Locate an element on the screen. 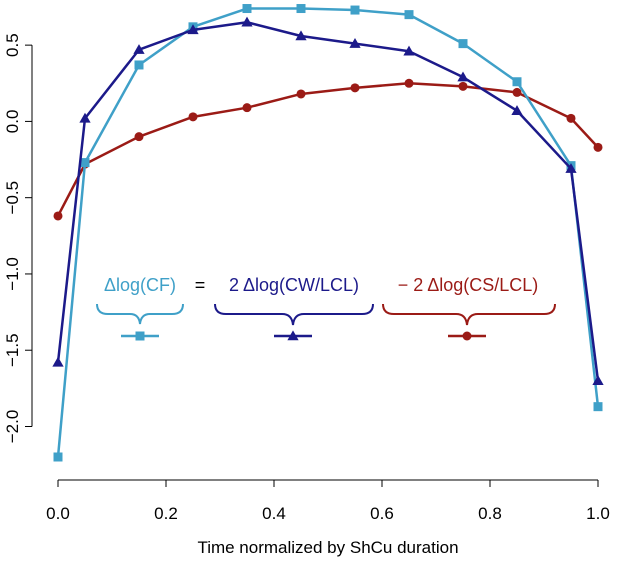 The width and height of the screenshot is (626, 562). x-tick-label: 0.6 is located at coordinates (382, 513).